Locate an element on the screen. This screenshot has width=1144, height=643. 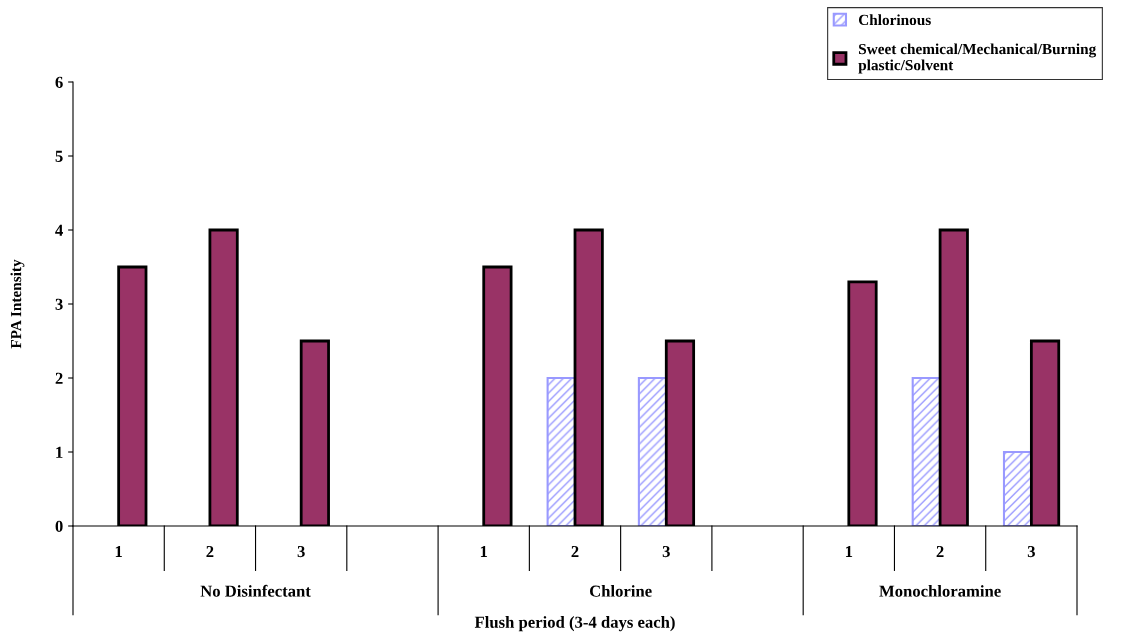
y-tick-label: 3 is located at coordinates (59, 304).